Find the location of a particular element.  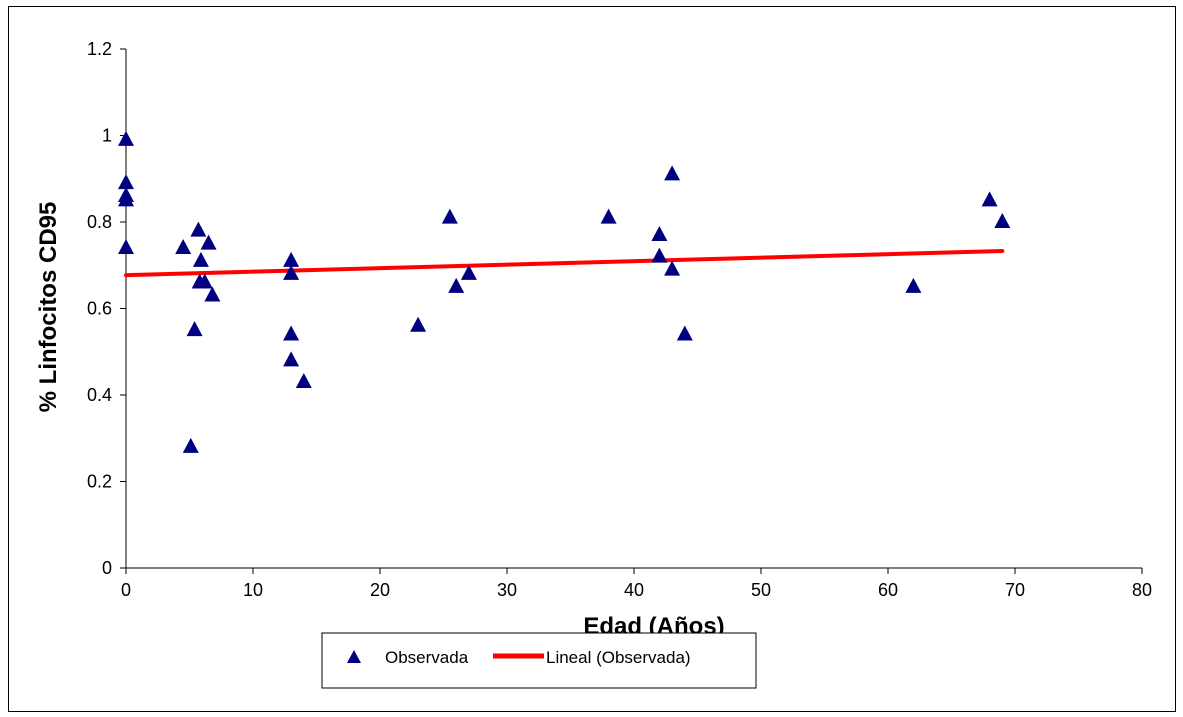

y-tick-label: 0.6 is located at coordinates (99, 309).